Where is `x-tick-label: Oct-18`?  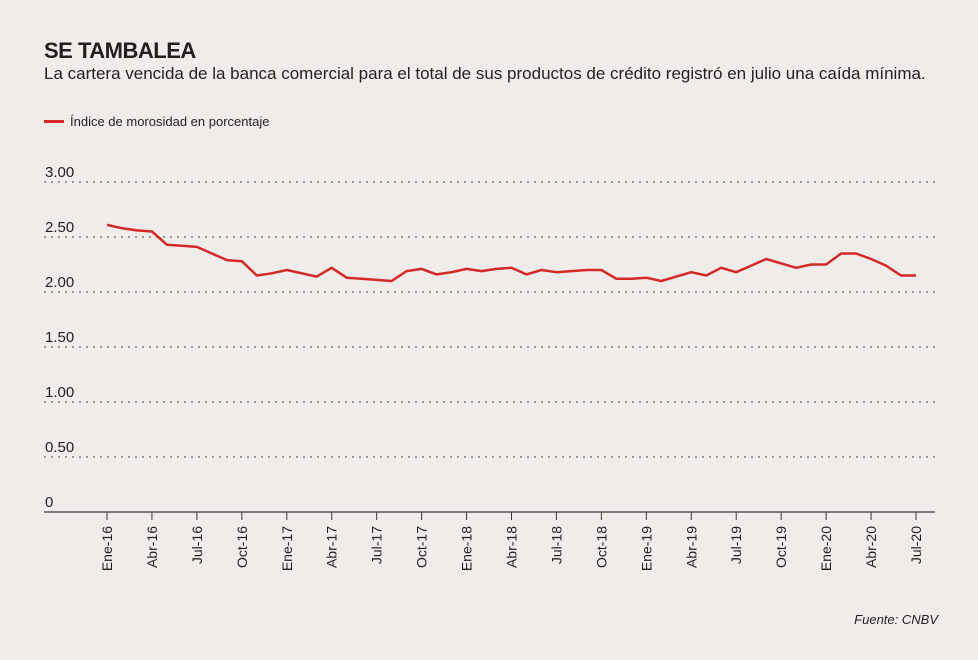 x-tick-label: Oct-18 is located at coordinates (601, 547).